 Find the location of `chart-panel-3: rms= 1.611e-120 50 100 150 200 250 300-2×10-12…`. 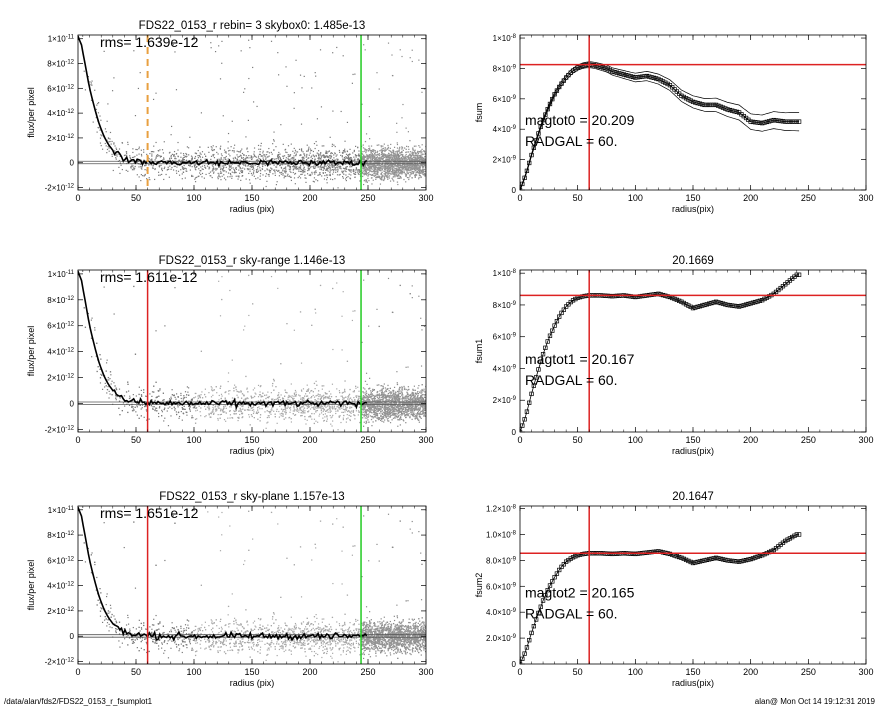

chart-panel-3: rms= 1.611e-120 50 100 150 200 250 300-2×10-12… is located at coordinates (230, 355).